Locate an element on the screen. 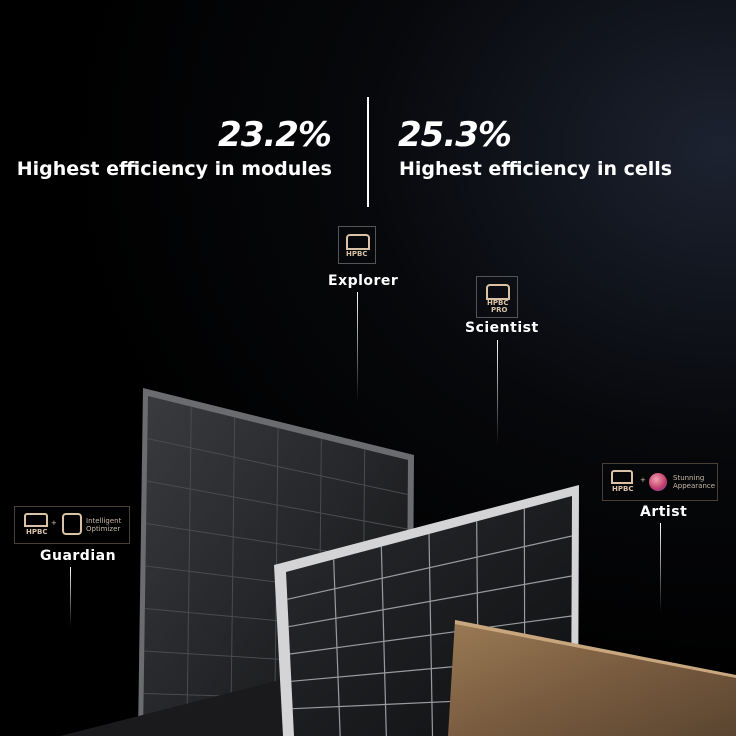  explorer-label: Explorer is located at coordinates (363, 281).